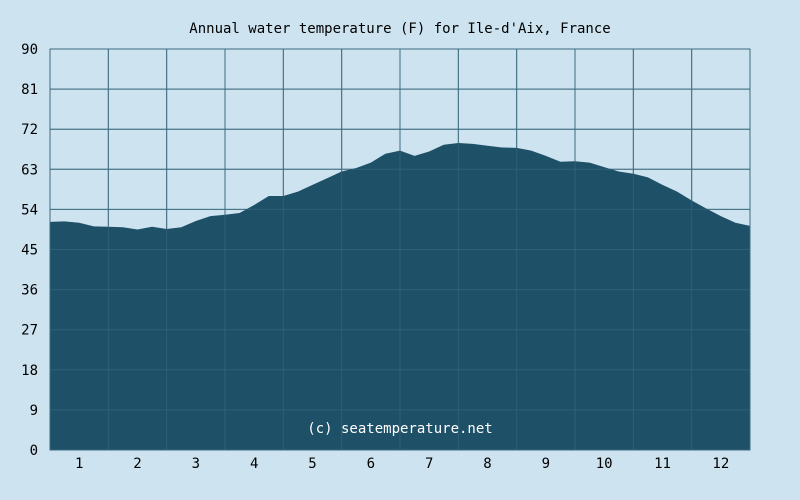 The image size is (800, 500). What do you see at coordinates (312, 464) in the screenshot?
I see `x-tick-label: 5` at bounding box center [312, 464].